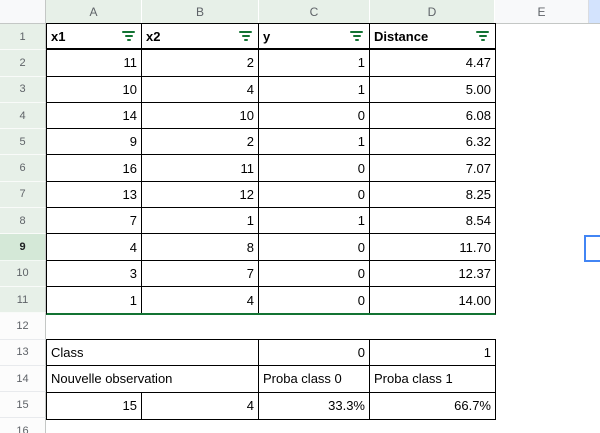 This screenshot has width=600, height=433. Describe the element at coordinates (23, 195) in the screenshot. I see `row-header-7: 7` at that location.